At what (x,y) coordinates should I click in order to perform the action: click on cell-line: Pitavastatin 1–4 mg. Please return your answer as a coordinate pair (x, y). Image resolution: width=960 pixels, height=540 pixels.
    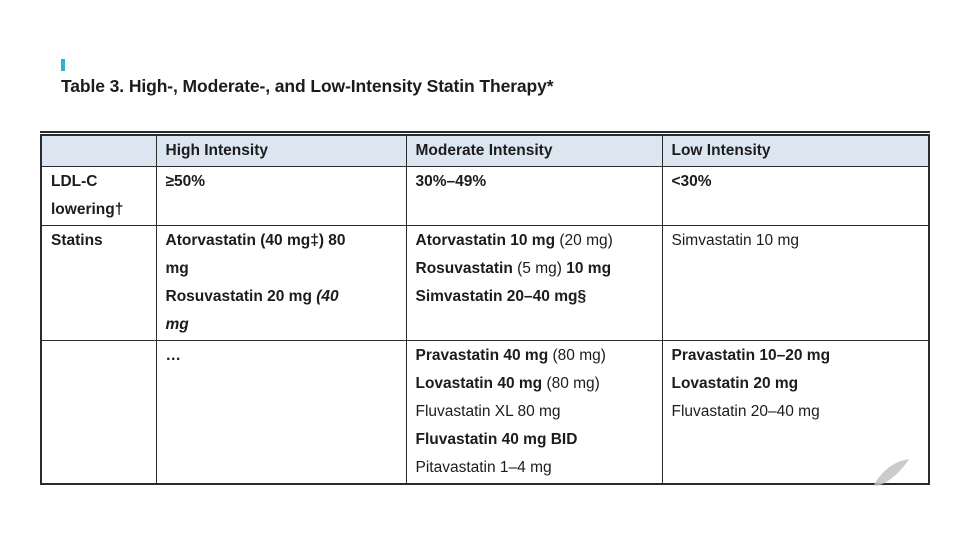
    Looking at the image, I should click on (535, 468).